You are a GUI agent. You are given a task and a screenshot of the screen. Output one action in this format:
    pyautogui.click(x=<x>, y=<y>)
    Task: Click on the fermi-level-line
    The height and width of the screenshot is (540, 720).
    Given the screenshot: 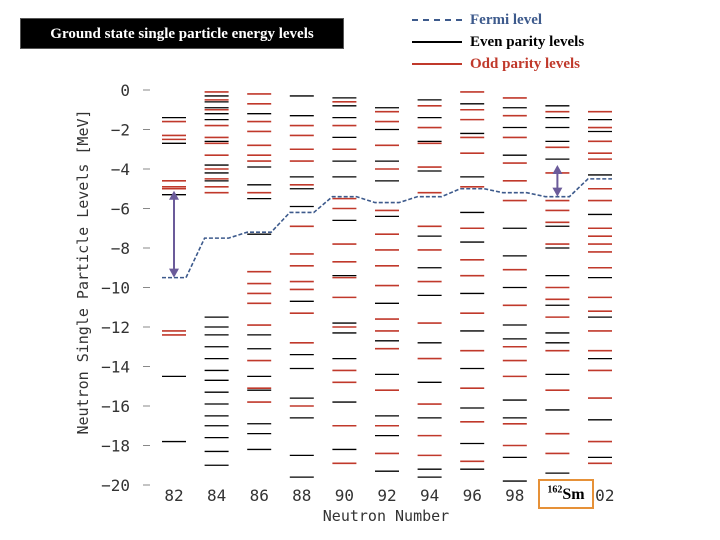 What is the action you would take?
    pyautogui.click(x=387, y=228)
    